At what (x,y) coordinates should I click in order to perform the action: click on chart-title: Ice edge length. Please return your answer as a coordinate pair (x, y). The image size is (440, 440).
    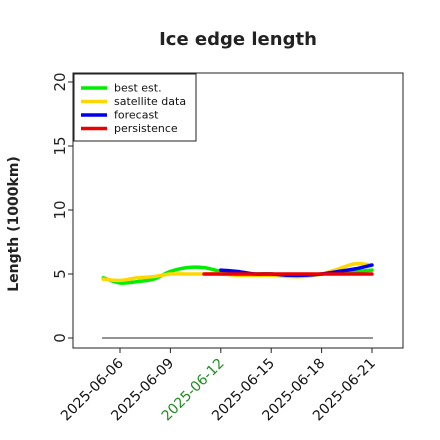
    Looking at the image, I should click on (238, 39).